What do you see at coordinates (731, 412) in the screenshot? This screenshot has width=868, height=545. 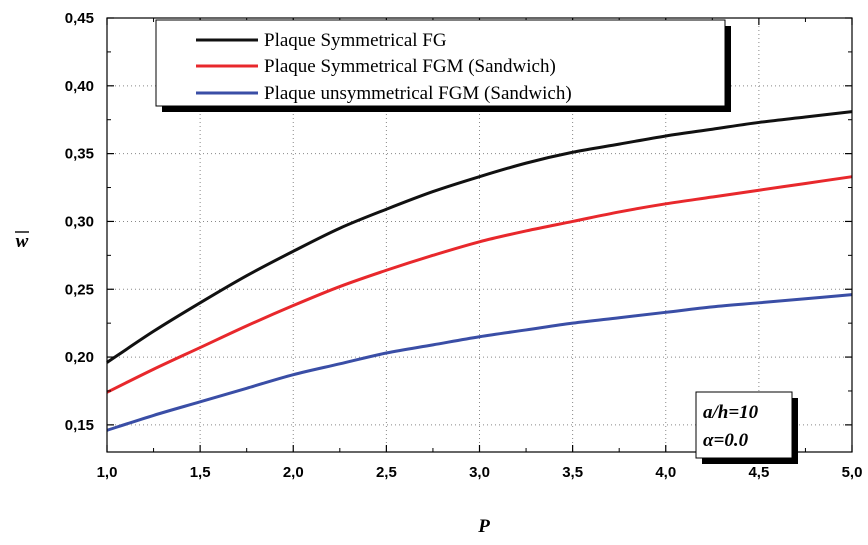 I see `annotation-aspect-ratio: a/h=10` at bounding box center [731, 412].